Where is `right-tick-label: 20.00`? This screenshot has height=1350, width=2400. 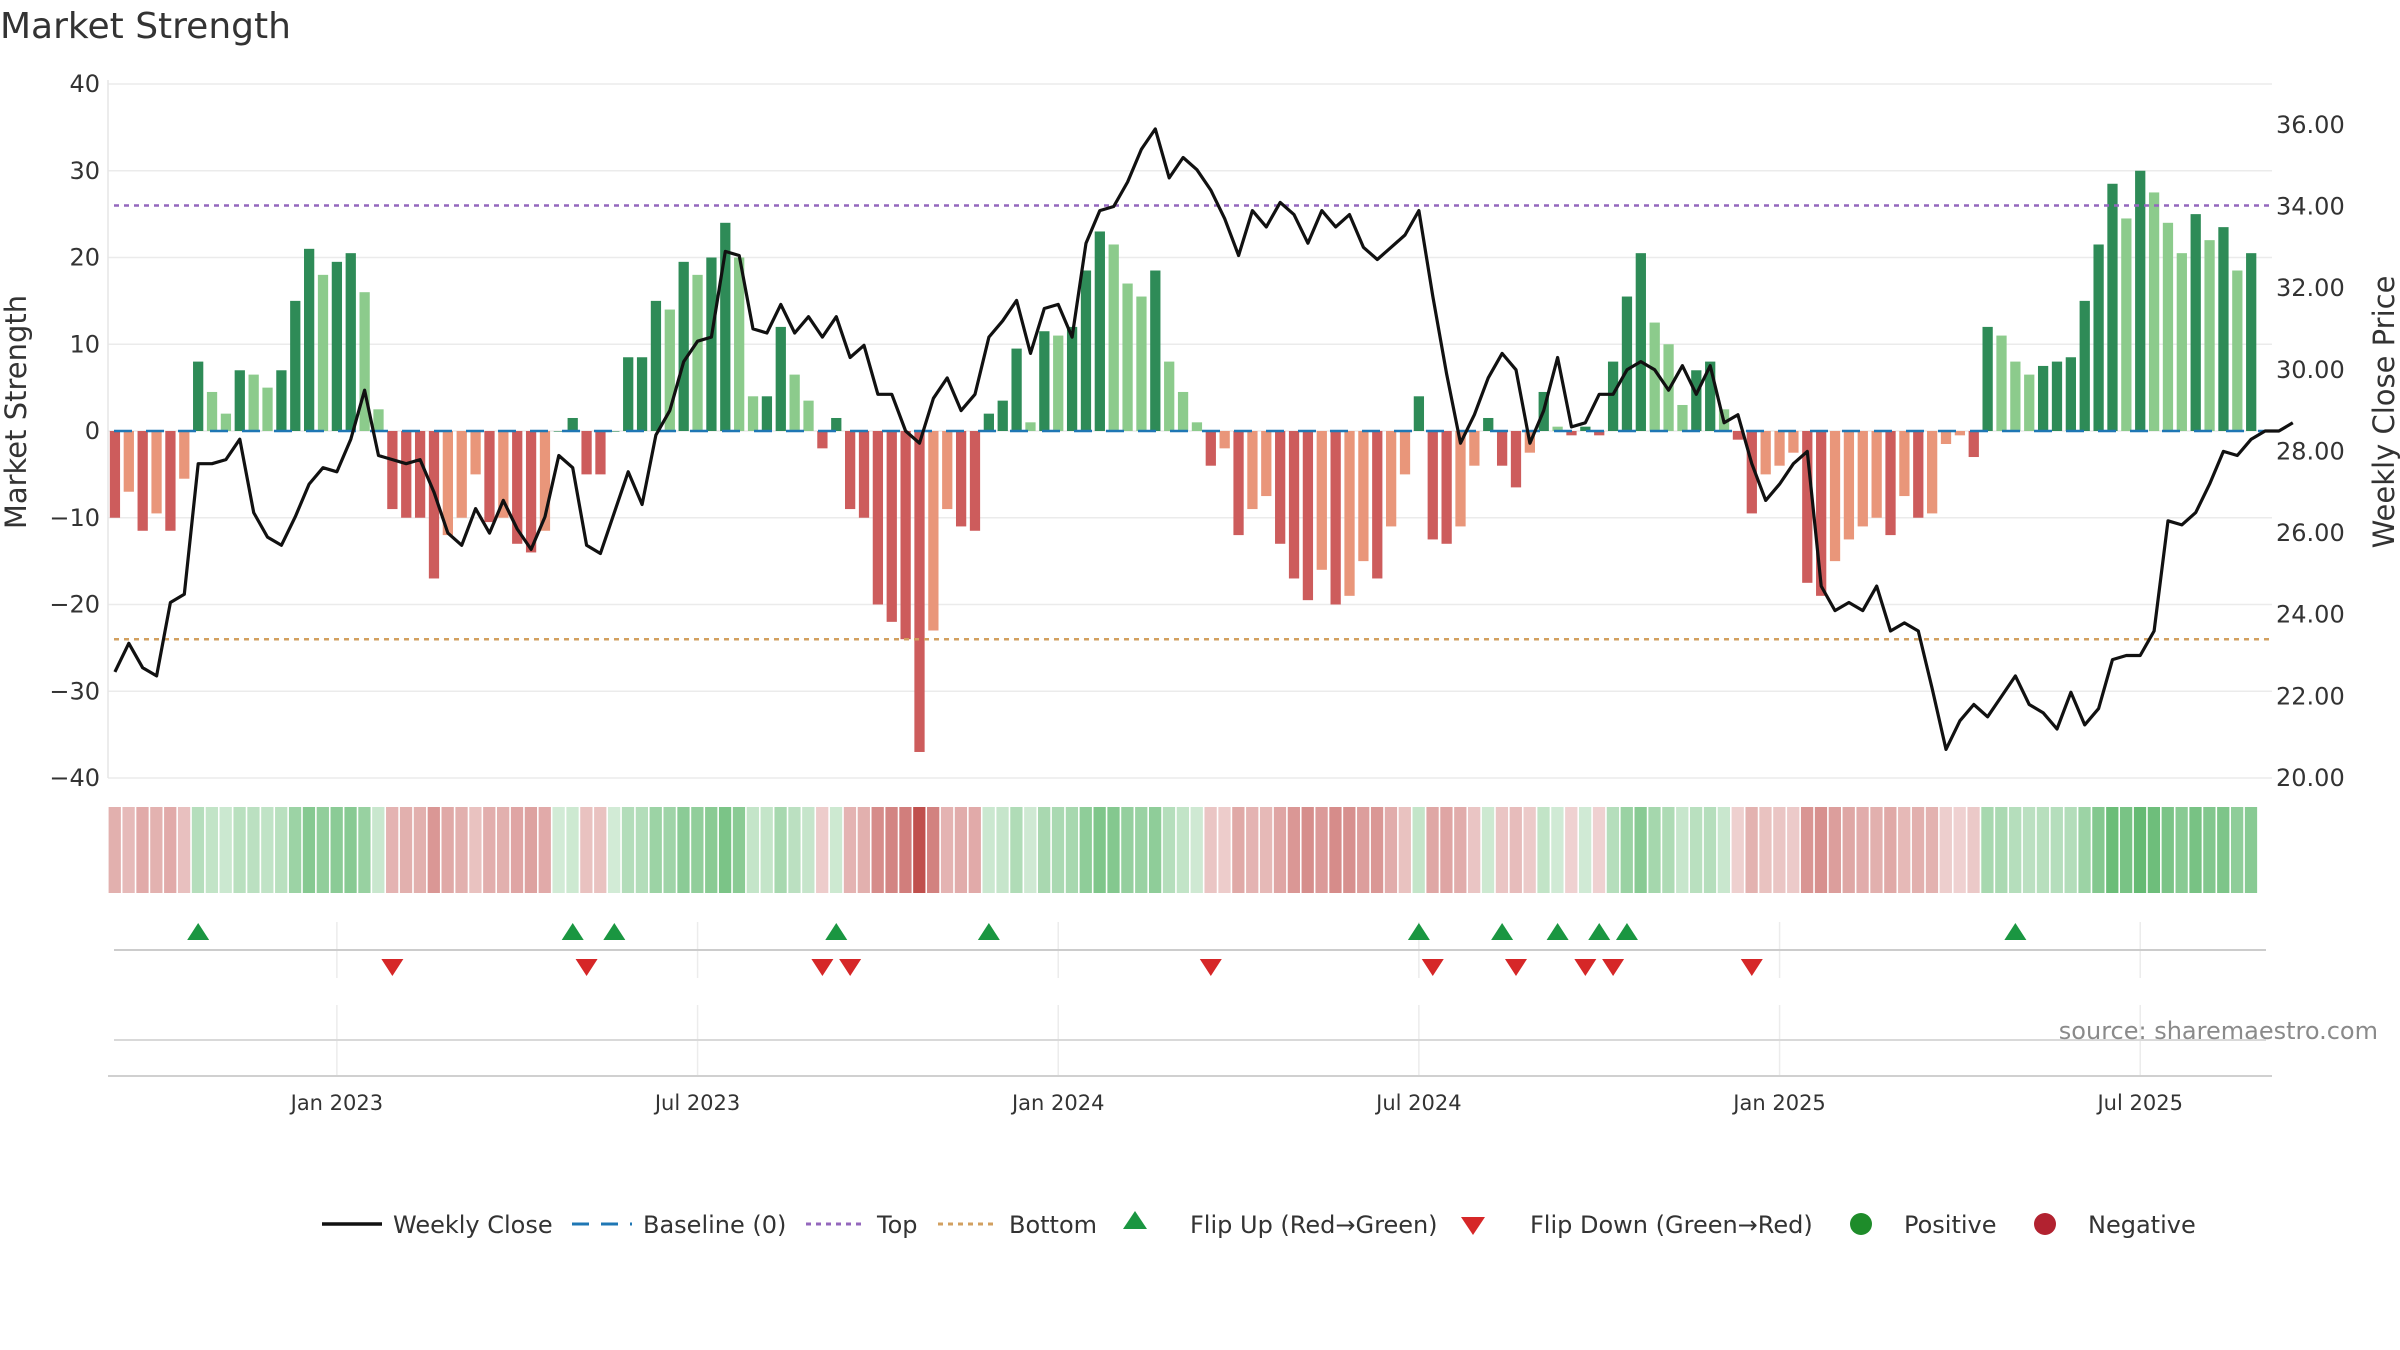
right-tick-label: 20.00 is located at coordinates (2310, 778).